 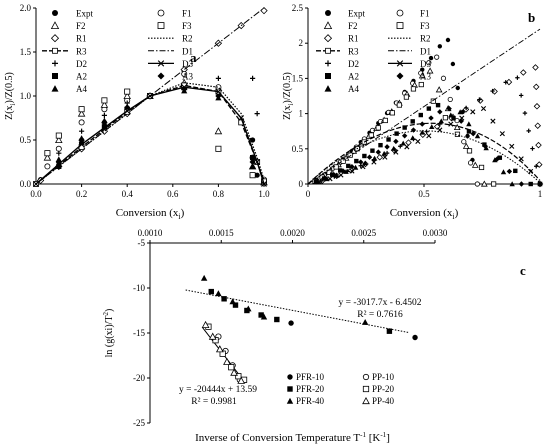 What do you see at coordinates (425, 26) in the screenshot?
I see `legend-label: F3` at bounding box center [425, 26].